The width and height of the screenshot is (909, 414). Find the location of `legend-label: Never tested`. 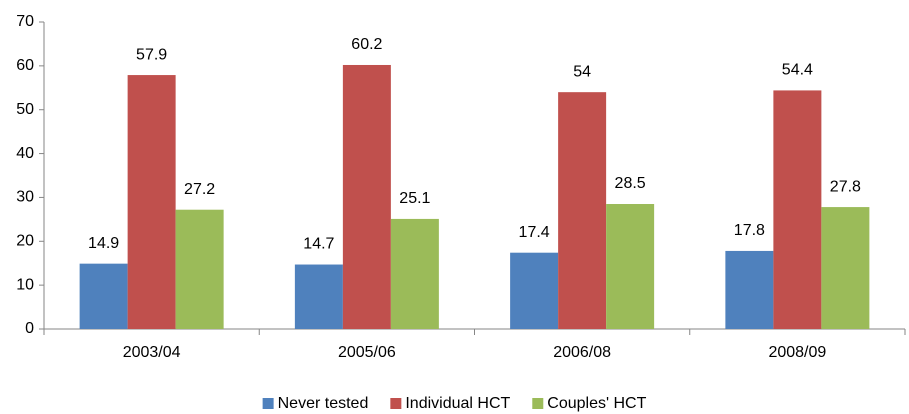

legend-label: Never tested is located at coordinates (323, 403).